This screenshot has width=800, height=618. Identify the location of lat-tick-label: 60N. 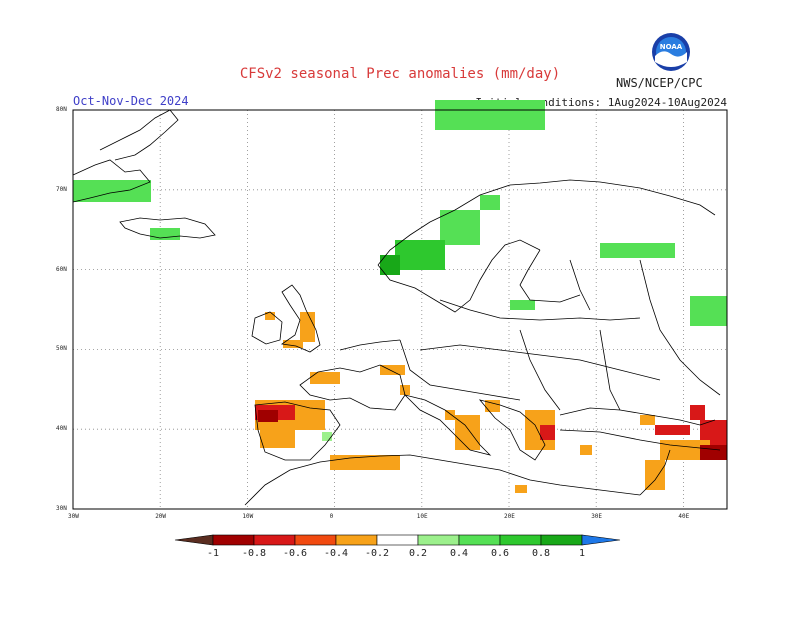
(61, 269).